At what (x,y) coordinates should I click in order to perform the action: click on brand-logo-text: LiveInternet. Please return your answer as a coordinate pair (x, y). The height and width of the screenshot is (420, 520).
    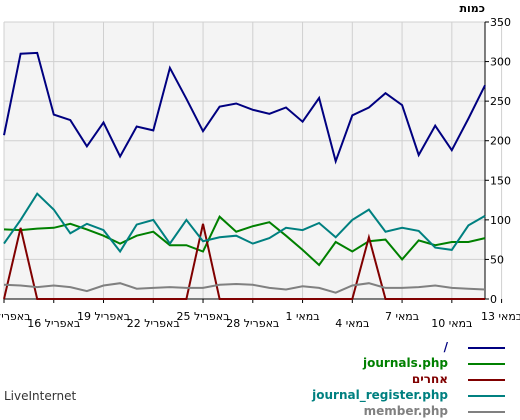
    Looking at the image, I should click on (40, 396).